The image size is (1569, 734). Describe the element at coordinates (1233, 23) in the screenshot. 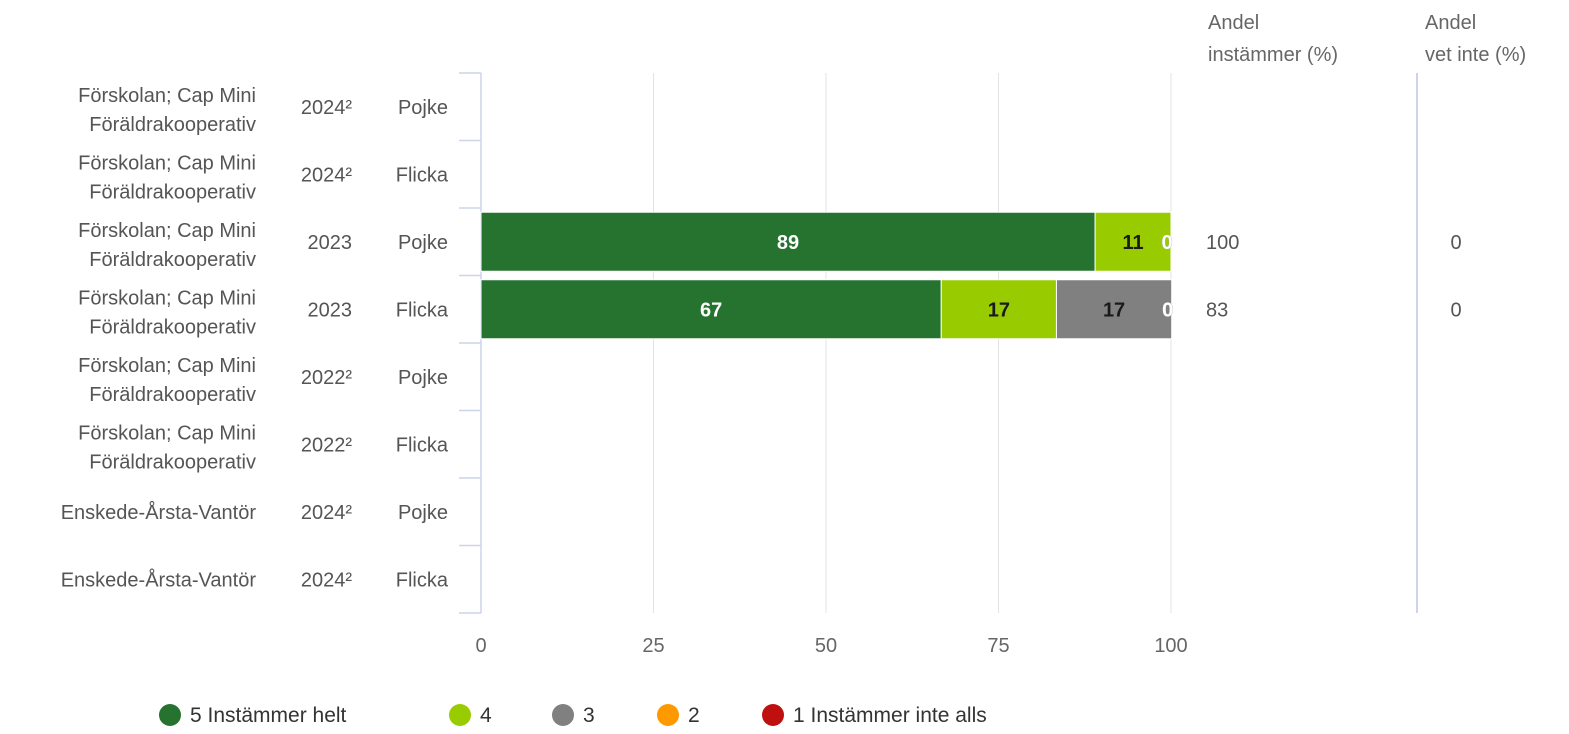

I see `header-andel-instammer-line1: Andel` at that location.